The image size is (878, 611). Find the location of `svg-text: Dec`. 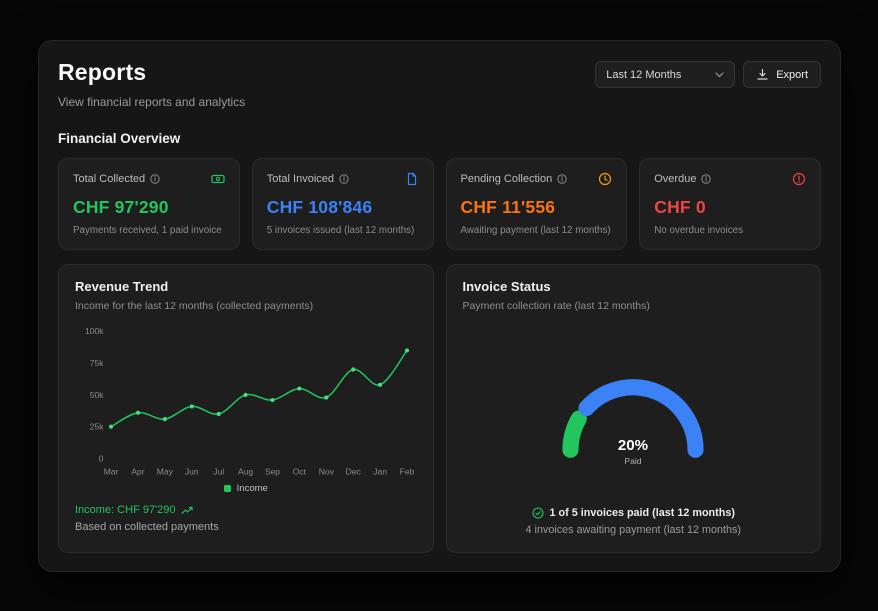

svg-text: Dec is located at coordinates (354, 472).